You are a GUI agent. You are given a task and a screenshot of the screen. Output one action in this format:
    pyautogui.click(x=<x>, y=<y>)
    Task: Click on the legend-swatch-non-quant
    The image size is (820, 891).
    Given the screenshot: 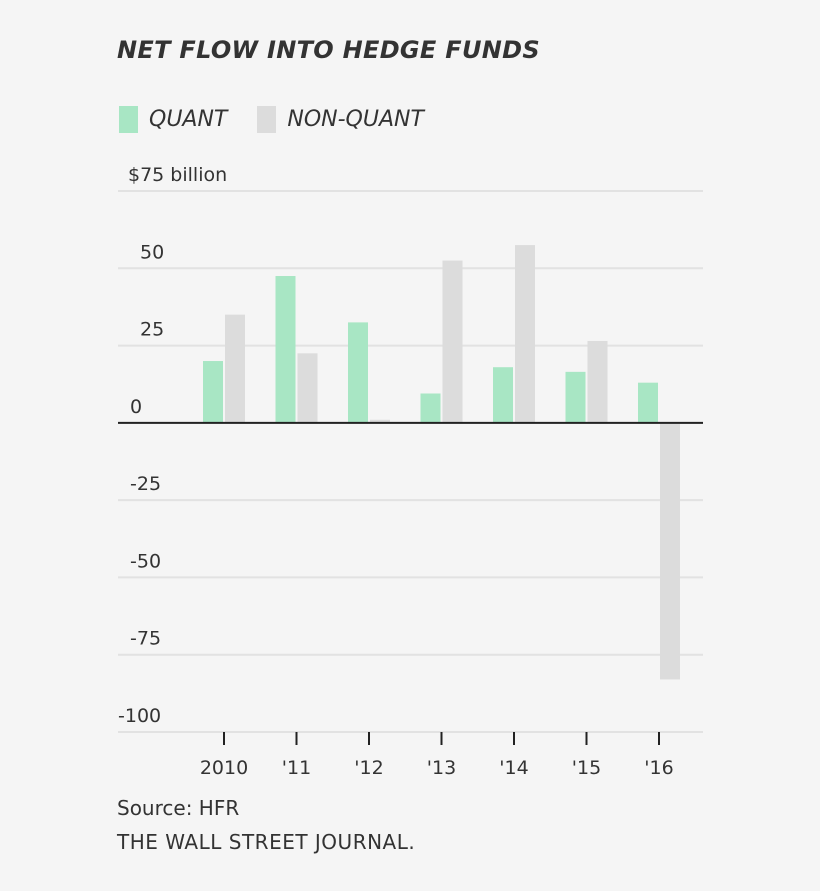 What is the action you would take?
    pyautogui.click(x=267, y=119)
    